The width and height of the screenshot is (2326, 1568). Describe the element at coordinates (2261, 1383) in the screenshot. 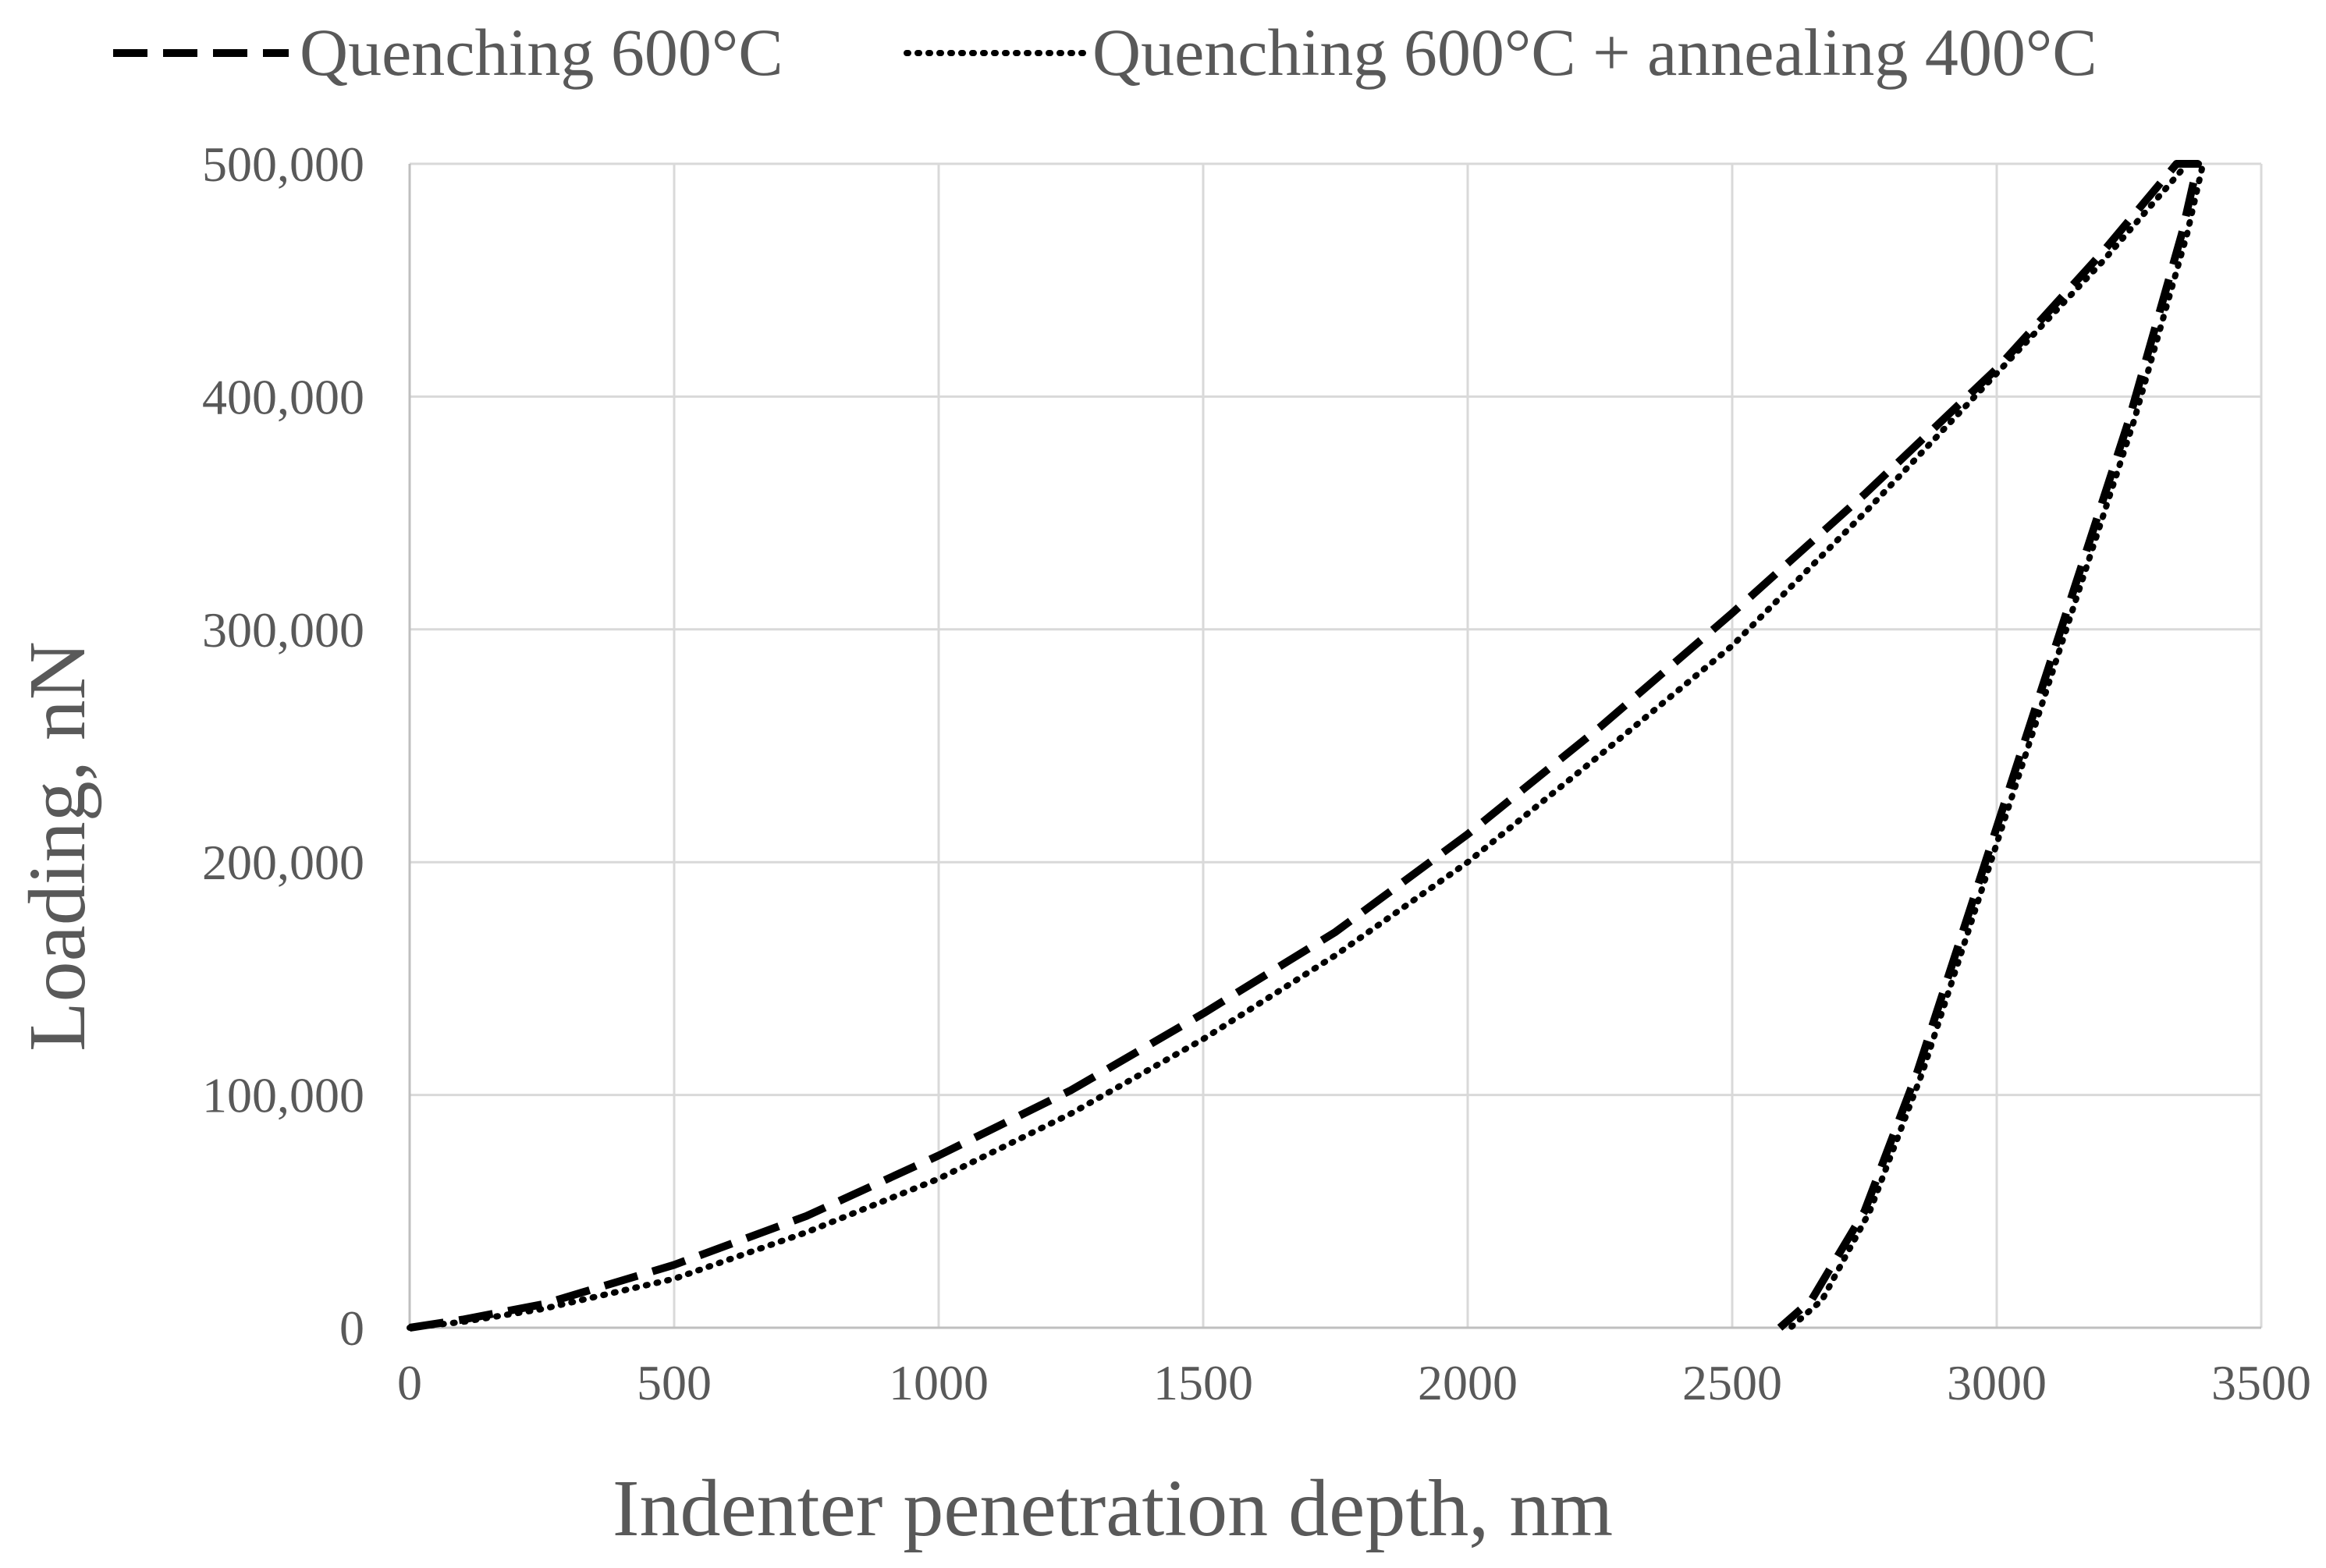

I see `x-tick-label: 3500` at that location.